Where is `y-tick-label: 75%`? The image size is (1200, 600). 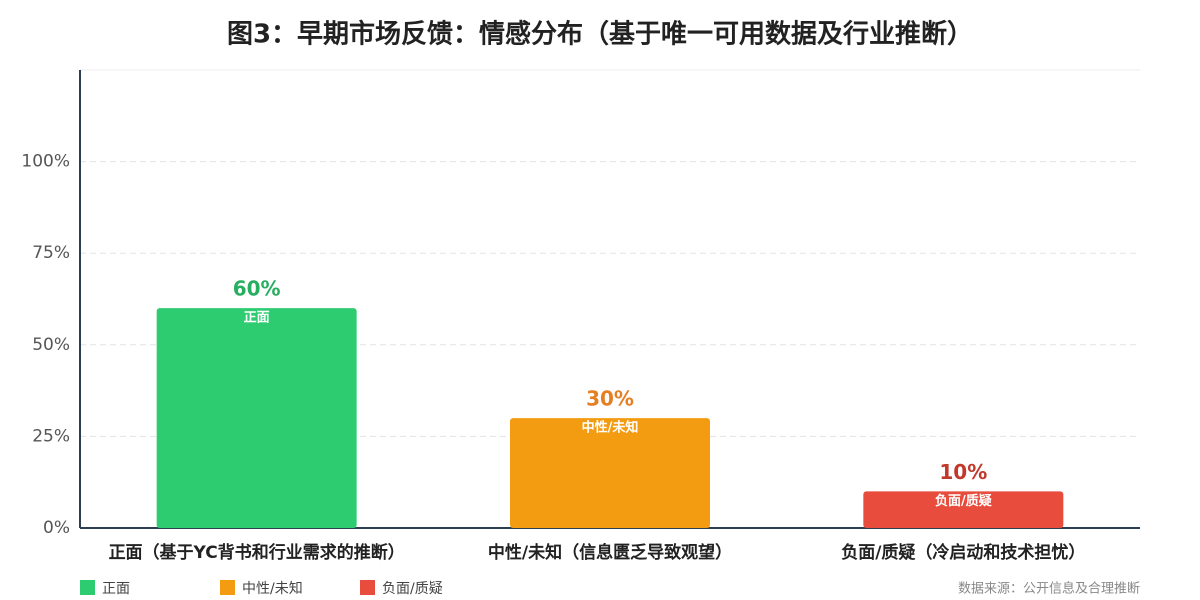 y-tick-label: 75% is located at coordinates (51, 253).